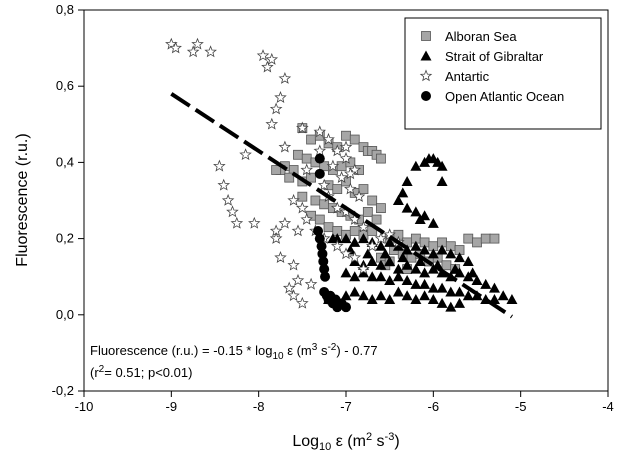  I want to click on x-axis-title-mid2: s, so click(378, 441).